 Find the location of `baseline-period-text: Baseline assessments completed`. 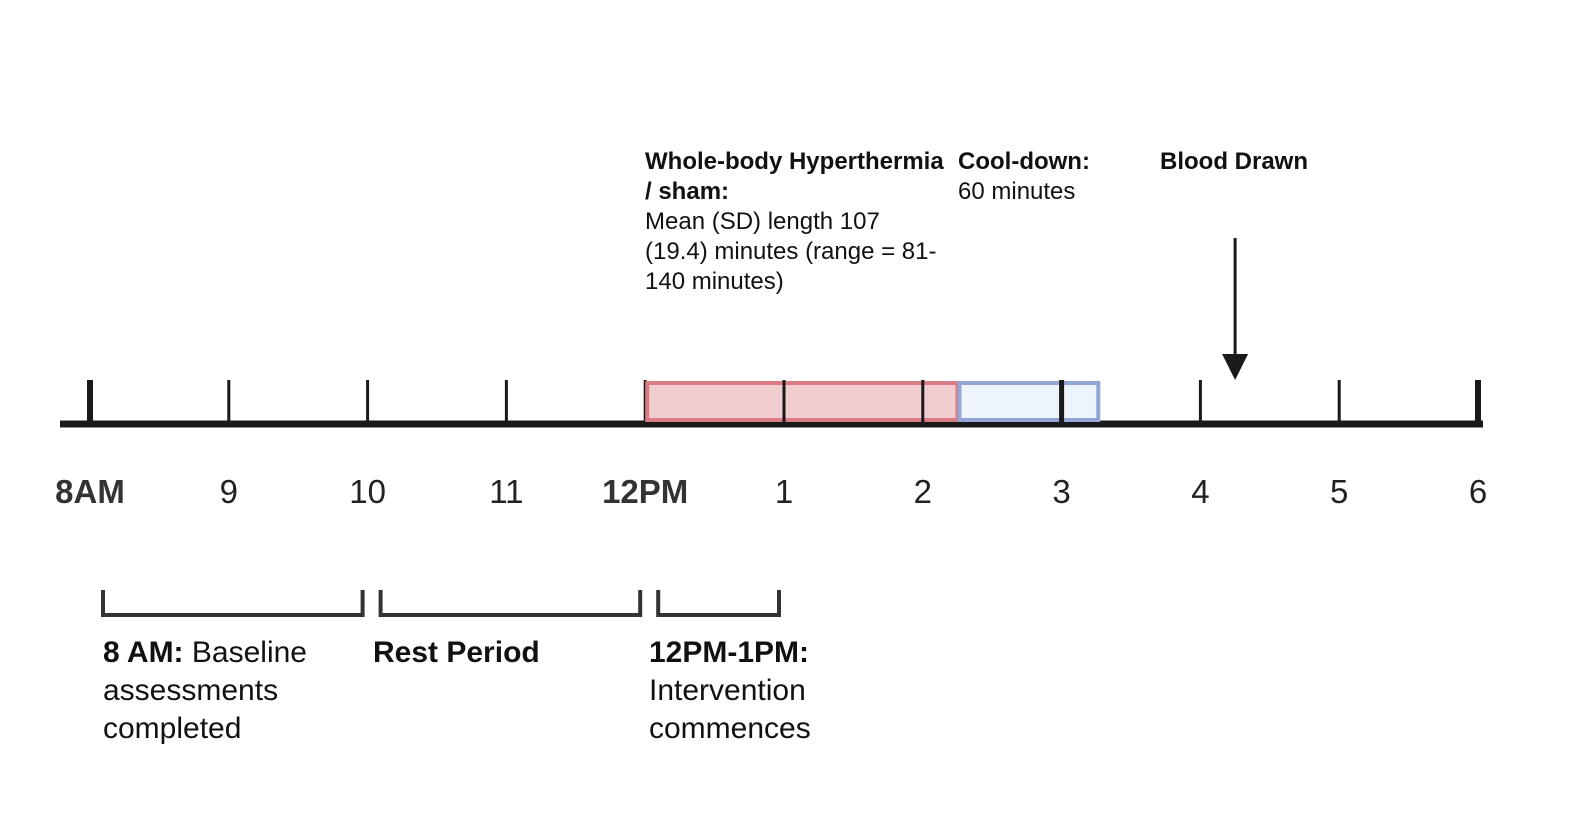

baseline-period-text: Baseline assessments completed is located at coordinates (205, 690).